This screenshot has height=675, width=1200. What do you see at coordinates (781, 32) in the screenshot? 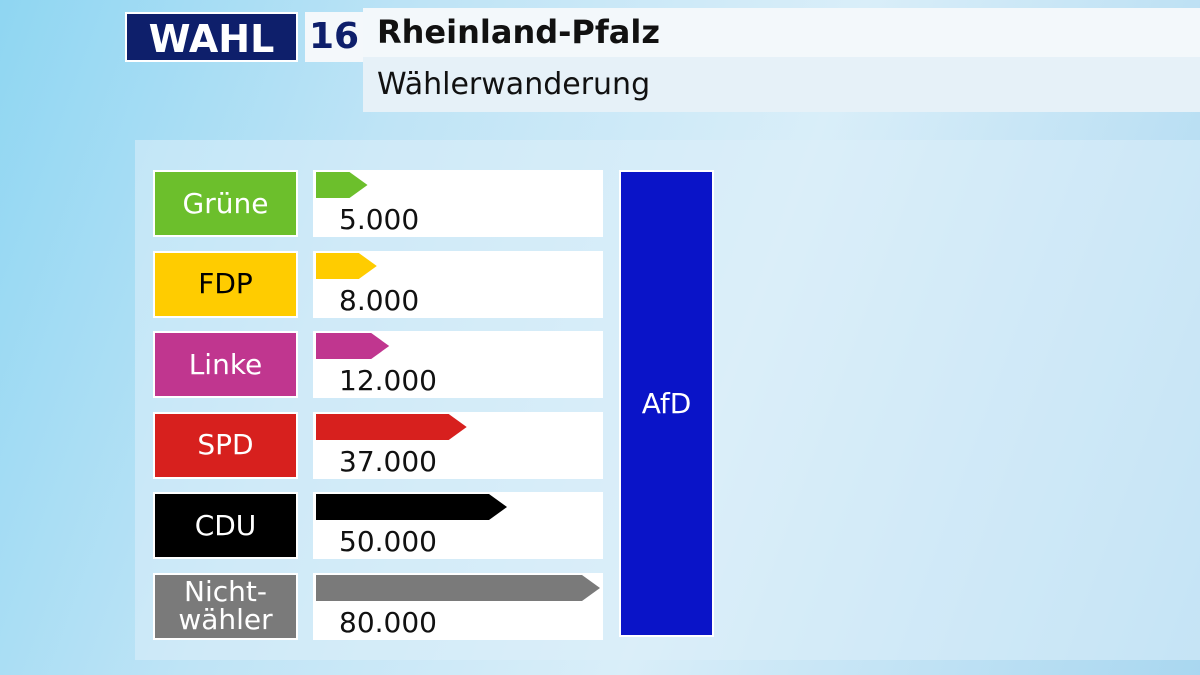
I see `title: Rheinland-Pfalz` at bounding box center [781, 32].